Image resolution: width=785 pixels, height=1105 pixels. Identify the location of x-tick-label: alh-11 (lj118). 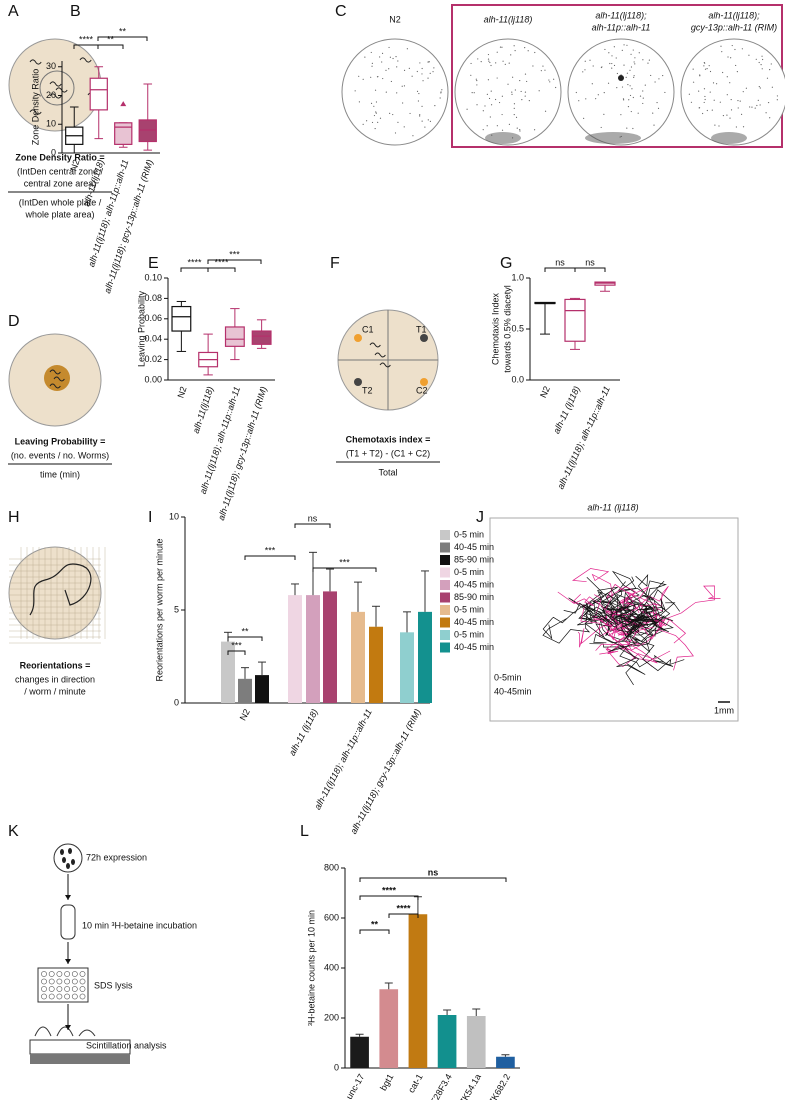
(566, 410).